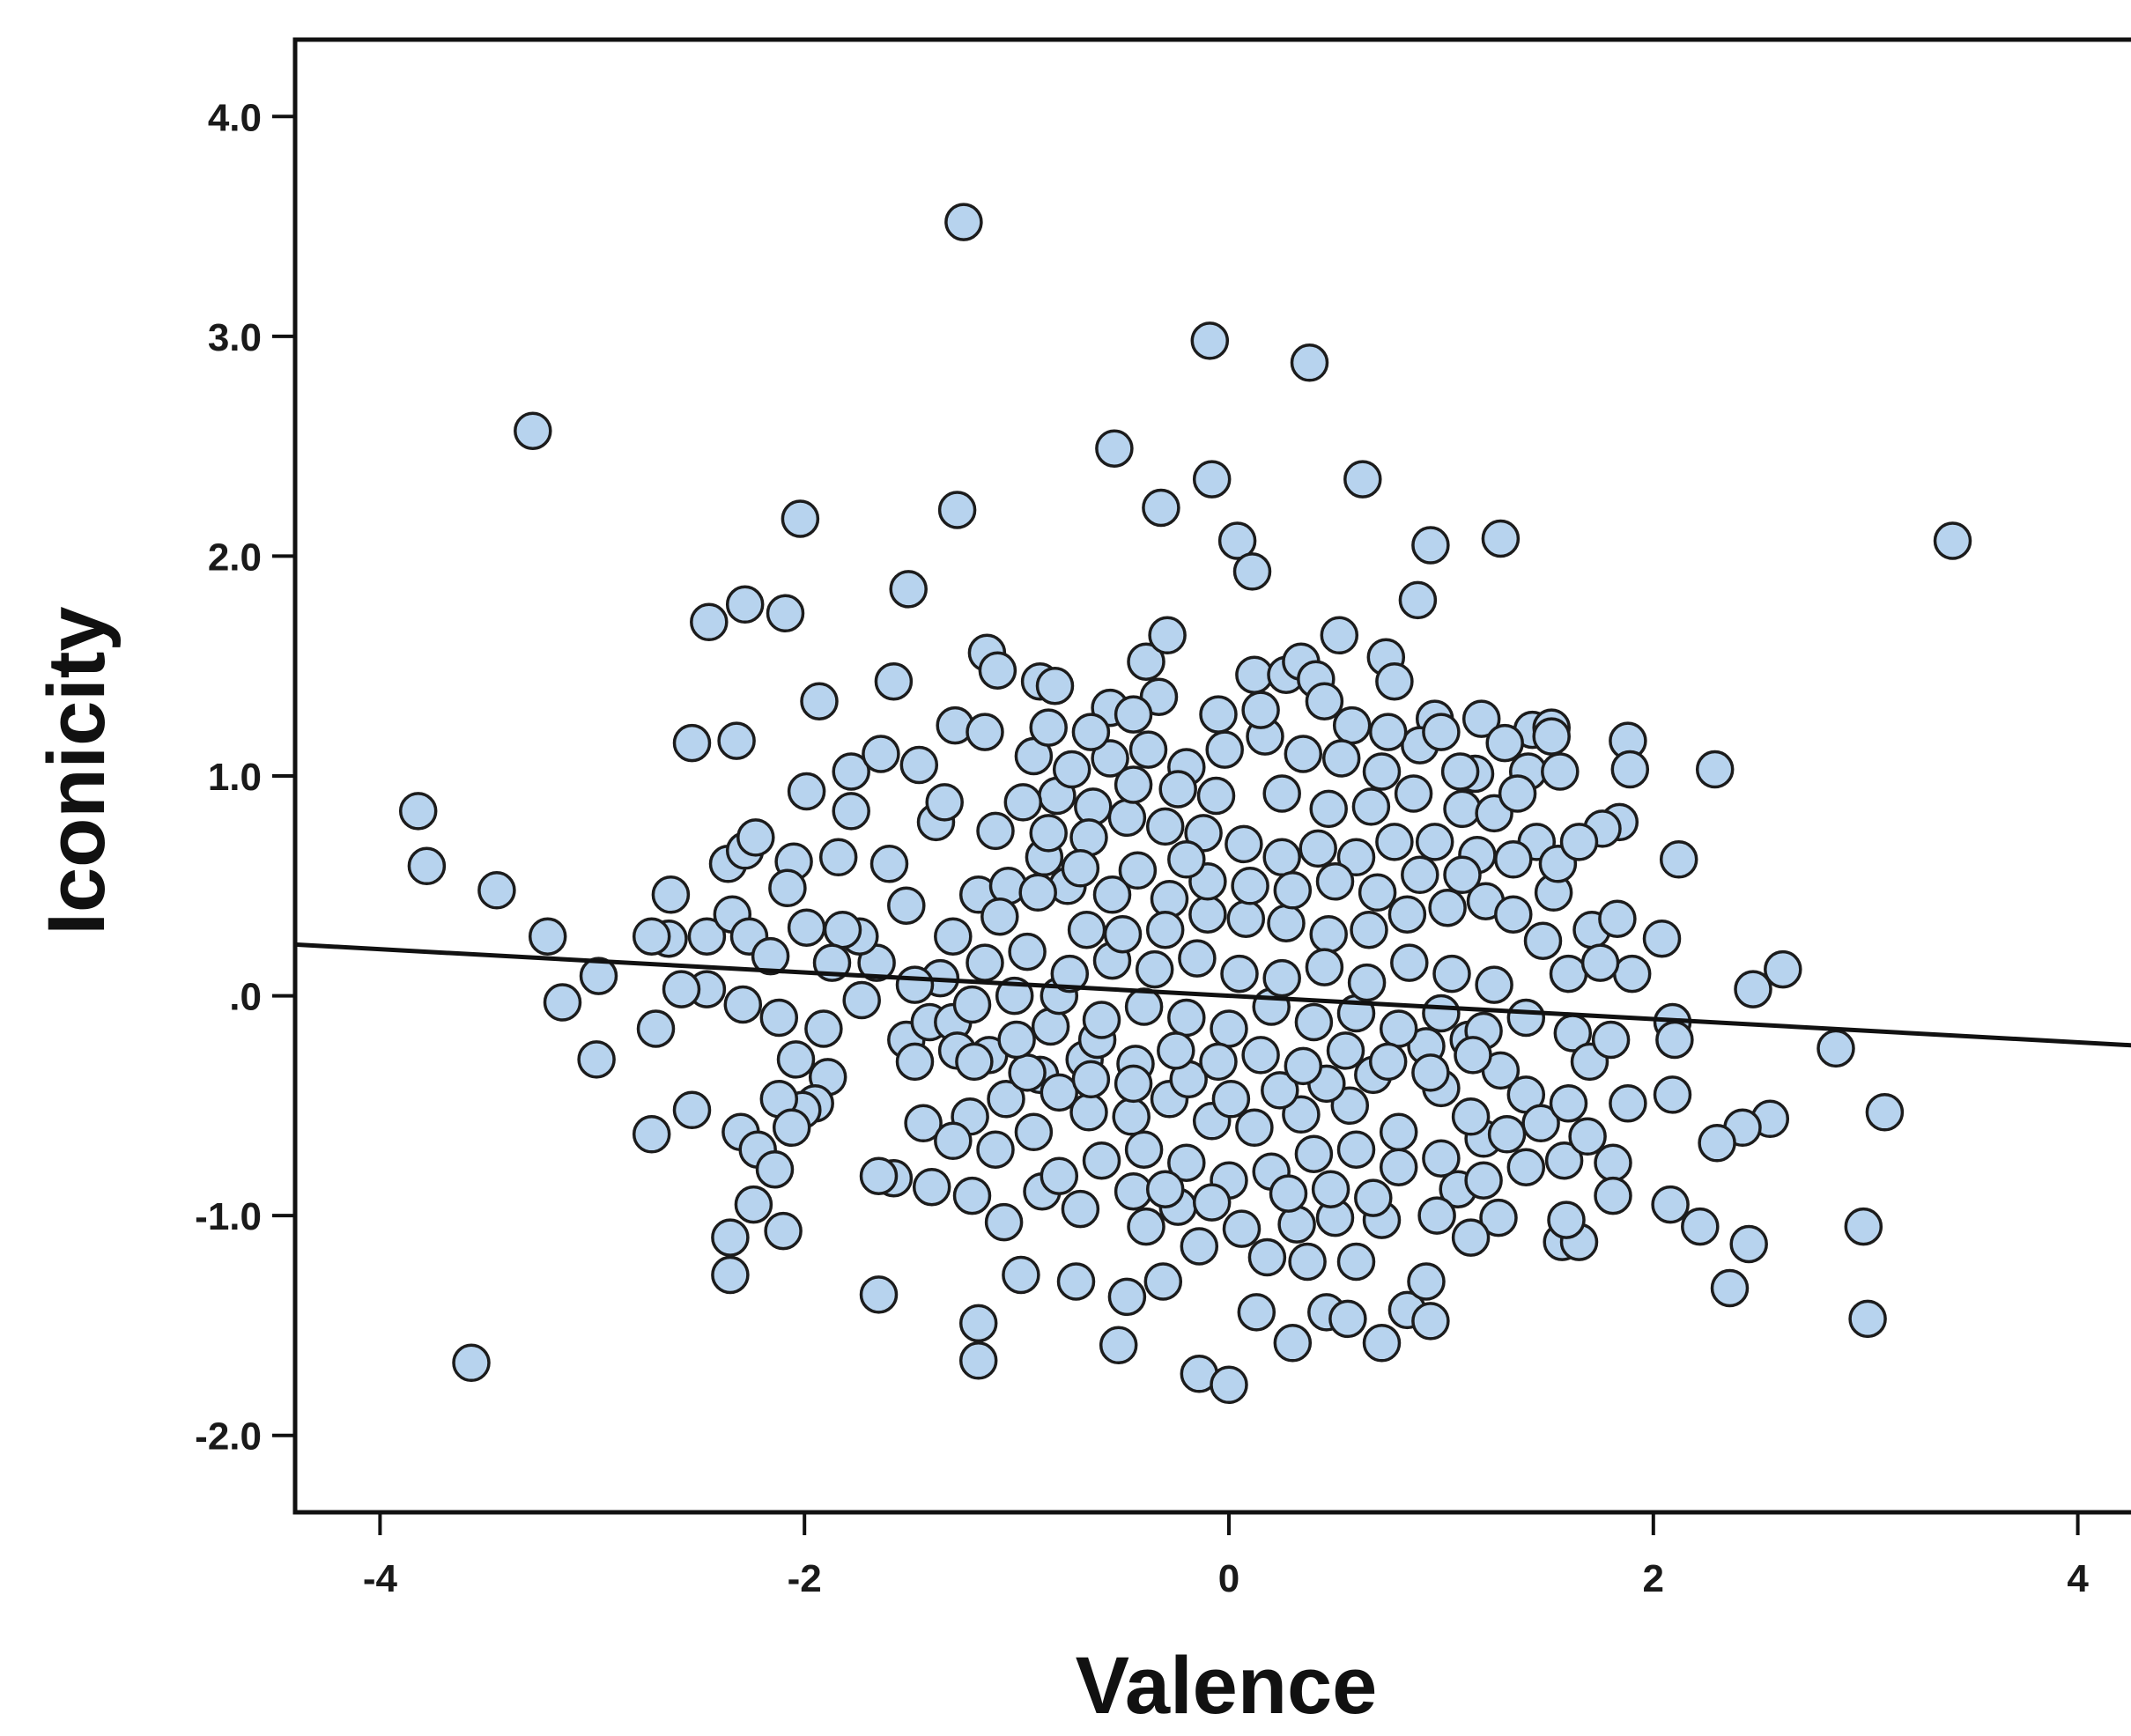 This screenshot has height=1736, width=2131. What do you see at coordinates (235, 557) in the screenshot?
I see `y-tick-label: 2.0` at bounding box center [235, 557].